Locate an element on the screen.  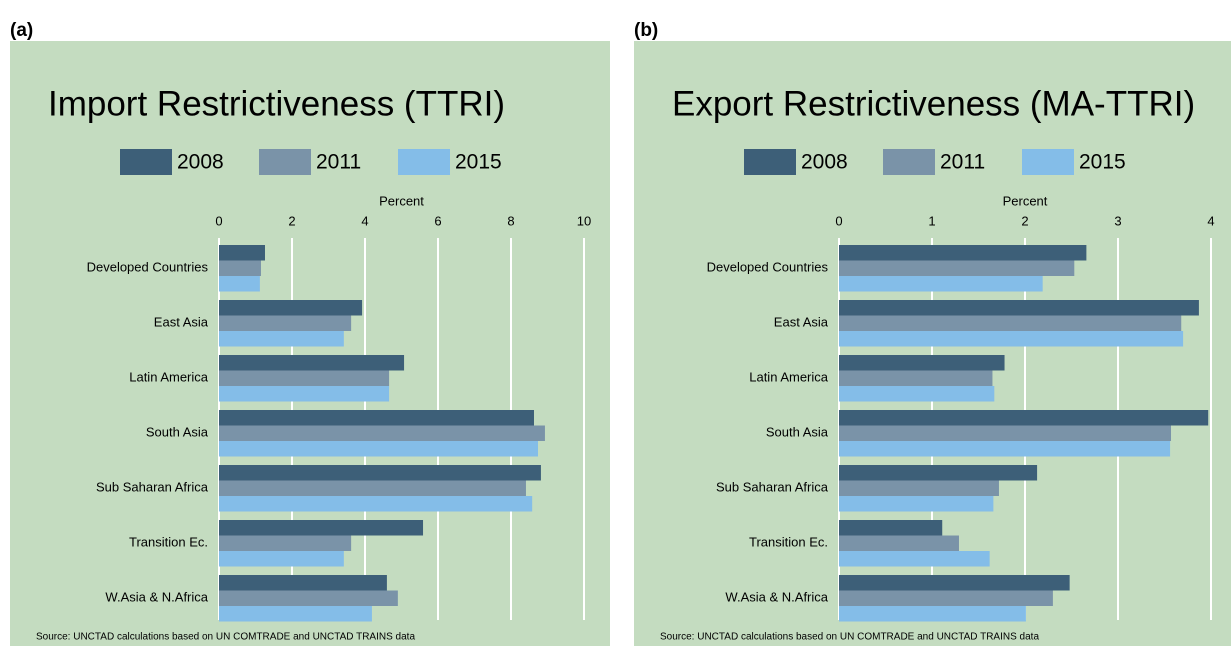
x-tick-label: 3 is located at coordinates (1117, 220).